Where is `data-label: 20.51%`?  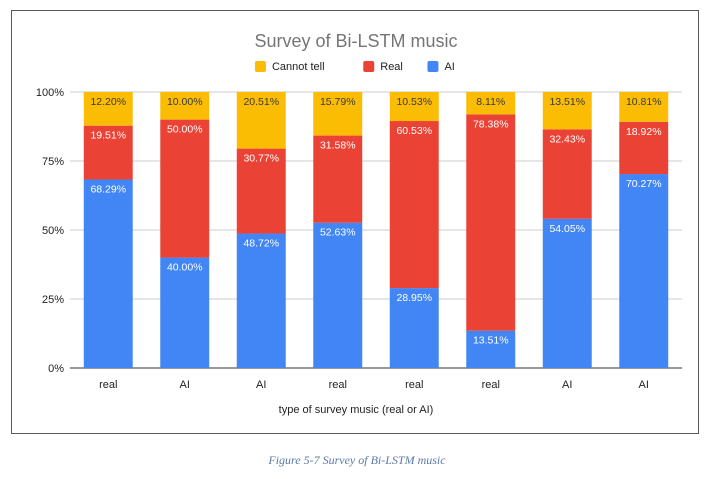 data-label: 20.51% is located at coordinates (261, 102).